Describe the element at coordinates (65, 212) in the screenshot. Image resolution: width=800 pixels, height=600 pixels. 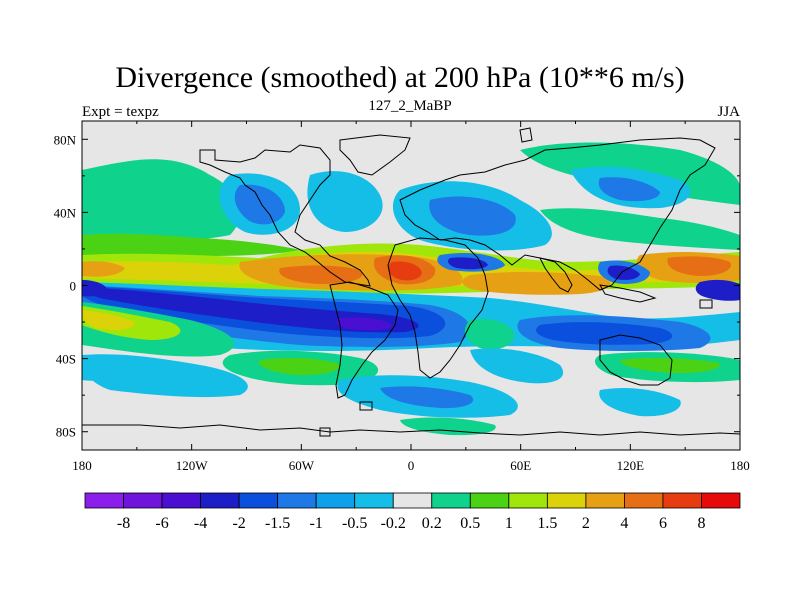
I see `lat-tick-label: 40N` at that location.